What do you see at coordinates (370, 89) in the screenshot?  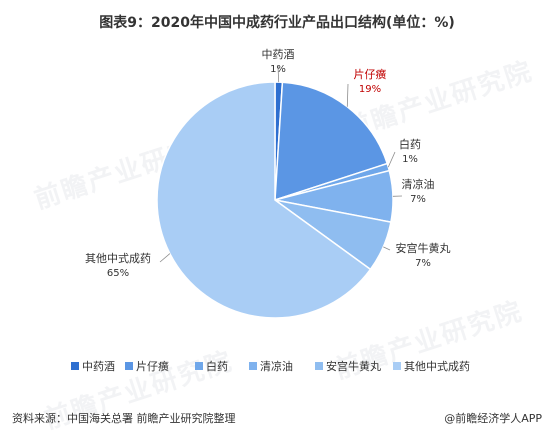 I see `slice-label-value: 19%` at bounding box center [370, 89].